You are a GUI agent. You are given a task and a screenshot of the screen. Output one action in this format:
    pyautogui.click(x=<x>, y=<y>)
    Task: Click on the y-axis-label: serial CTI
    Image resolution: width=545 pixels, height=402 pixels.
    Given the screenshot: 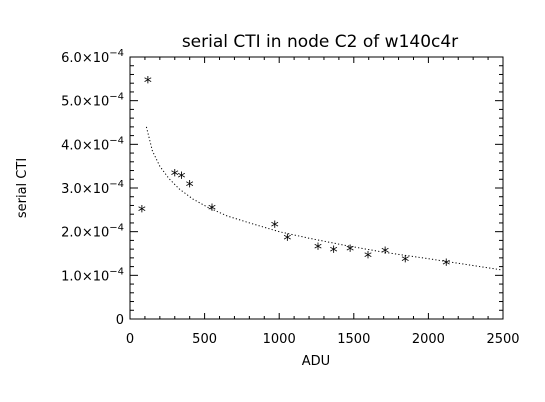 What is the action you would take?
    pyautogui.click(x=22, y=188)
    